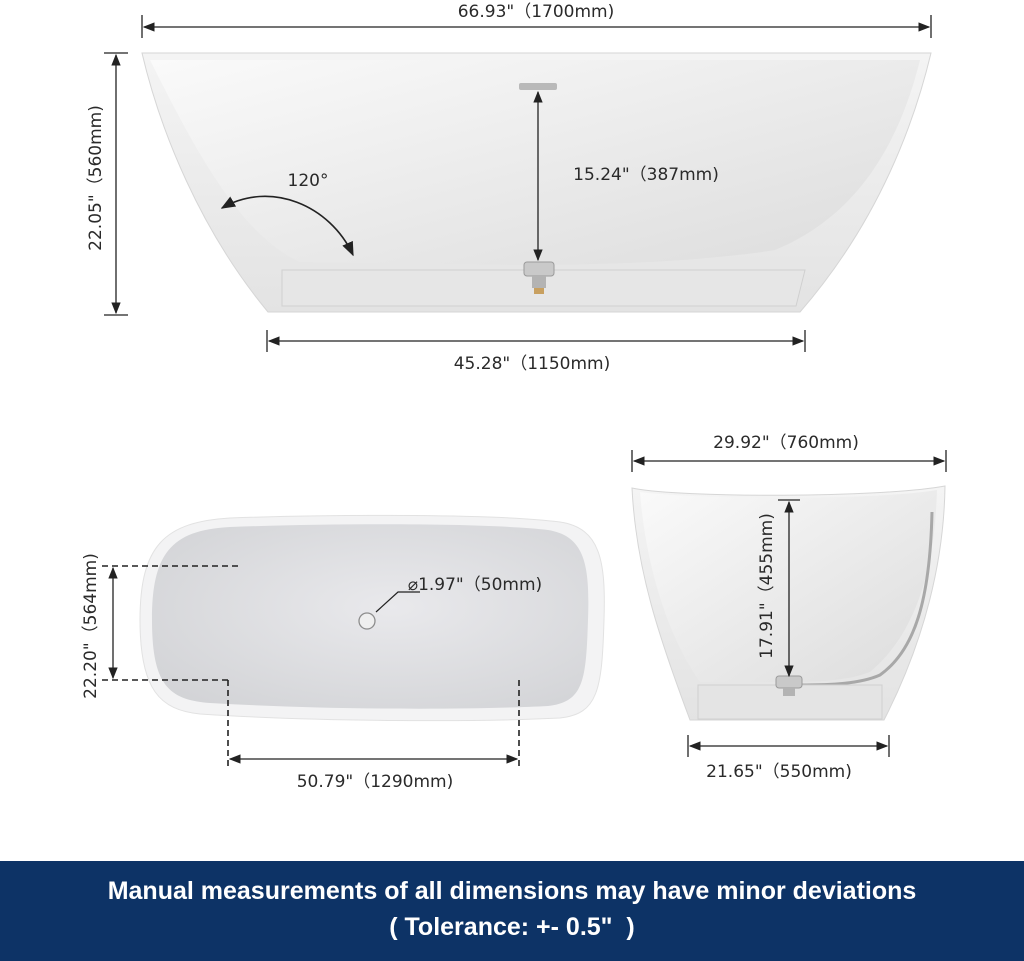 This screenshot has height=961, width=1024. Describe the element at coordinates (536, 12) in the screenshot. I see `overall-length-label: 66.93"（1700mm)` at that location.